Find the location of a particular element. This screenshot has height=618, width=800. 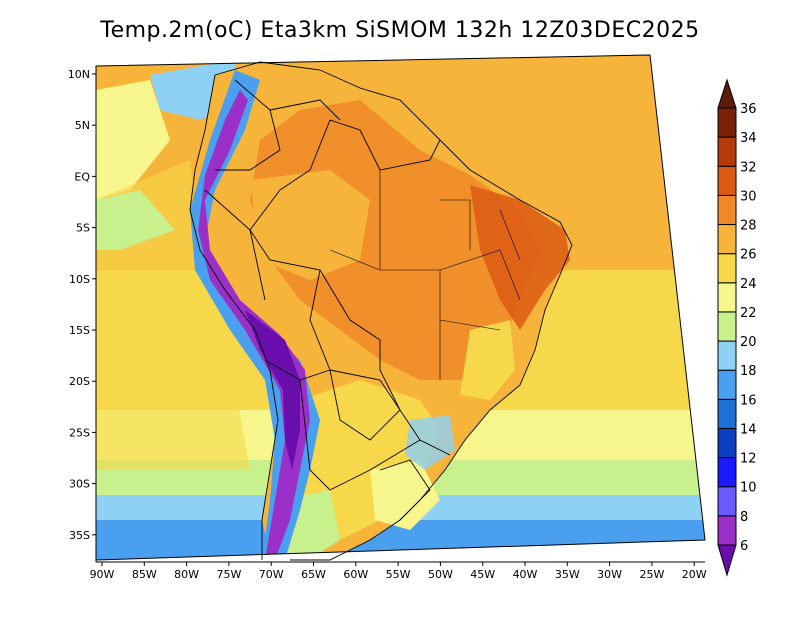

south-brazil-cool is located at coordinates (430, 442).